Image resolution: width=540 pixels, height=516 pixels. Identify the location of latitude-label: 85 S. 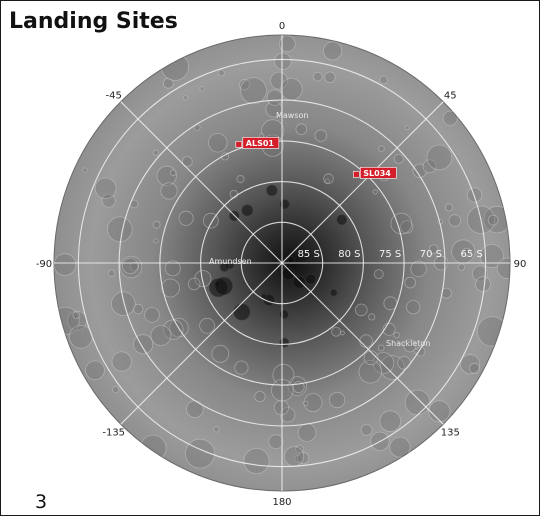
(309, 254).